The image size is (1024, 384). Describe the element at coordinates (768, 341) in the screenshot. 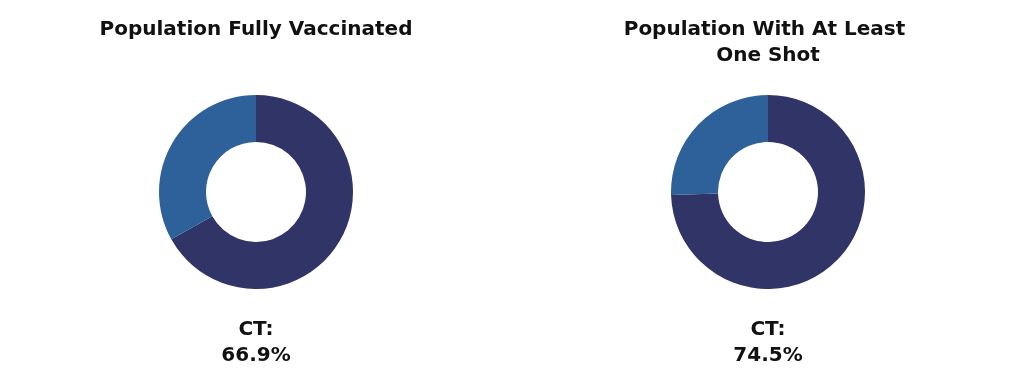

I see `text: CT: 74.5%` at that location.